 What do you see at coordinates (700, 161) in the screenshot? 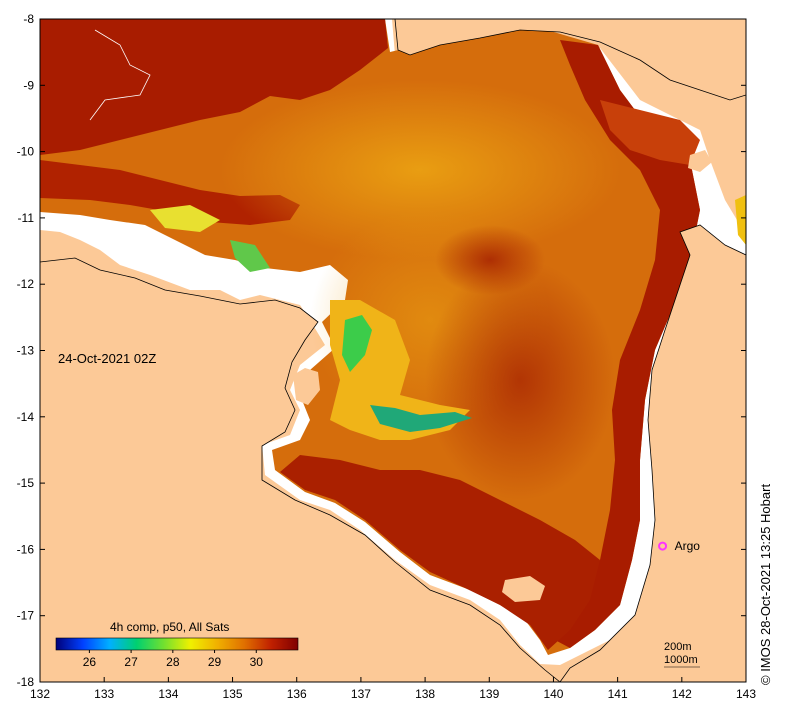
I see `torres-island` at bounding box center [700, 161].